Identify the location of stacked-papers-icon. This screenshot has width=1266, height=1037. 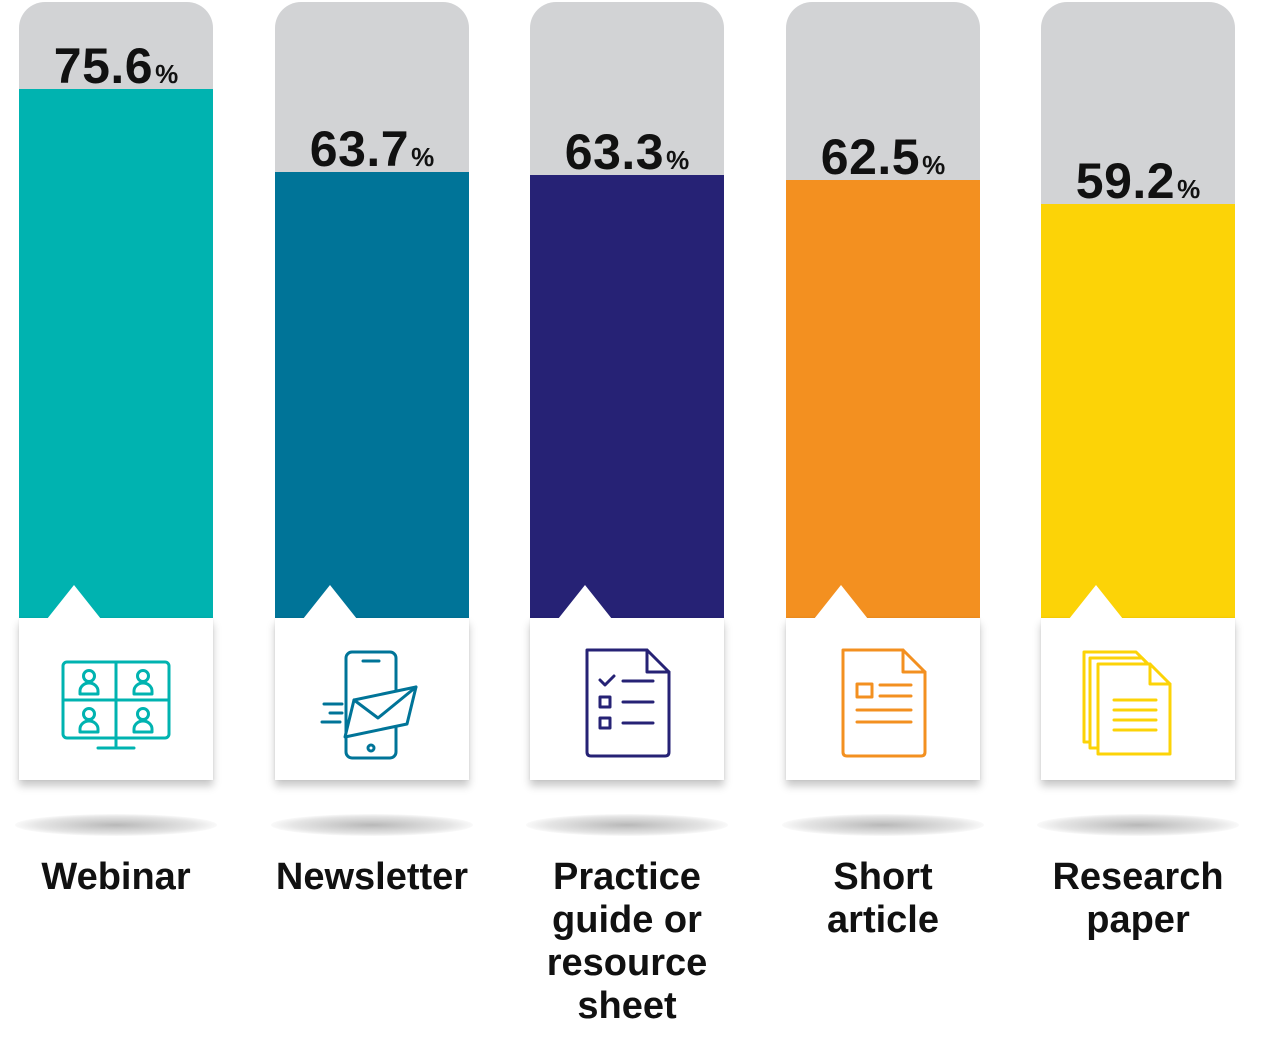
(1138, 704).